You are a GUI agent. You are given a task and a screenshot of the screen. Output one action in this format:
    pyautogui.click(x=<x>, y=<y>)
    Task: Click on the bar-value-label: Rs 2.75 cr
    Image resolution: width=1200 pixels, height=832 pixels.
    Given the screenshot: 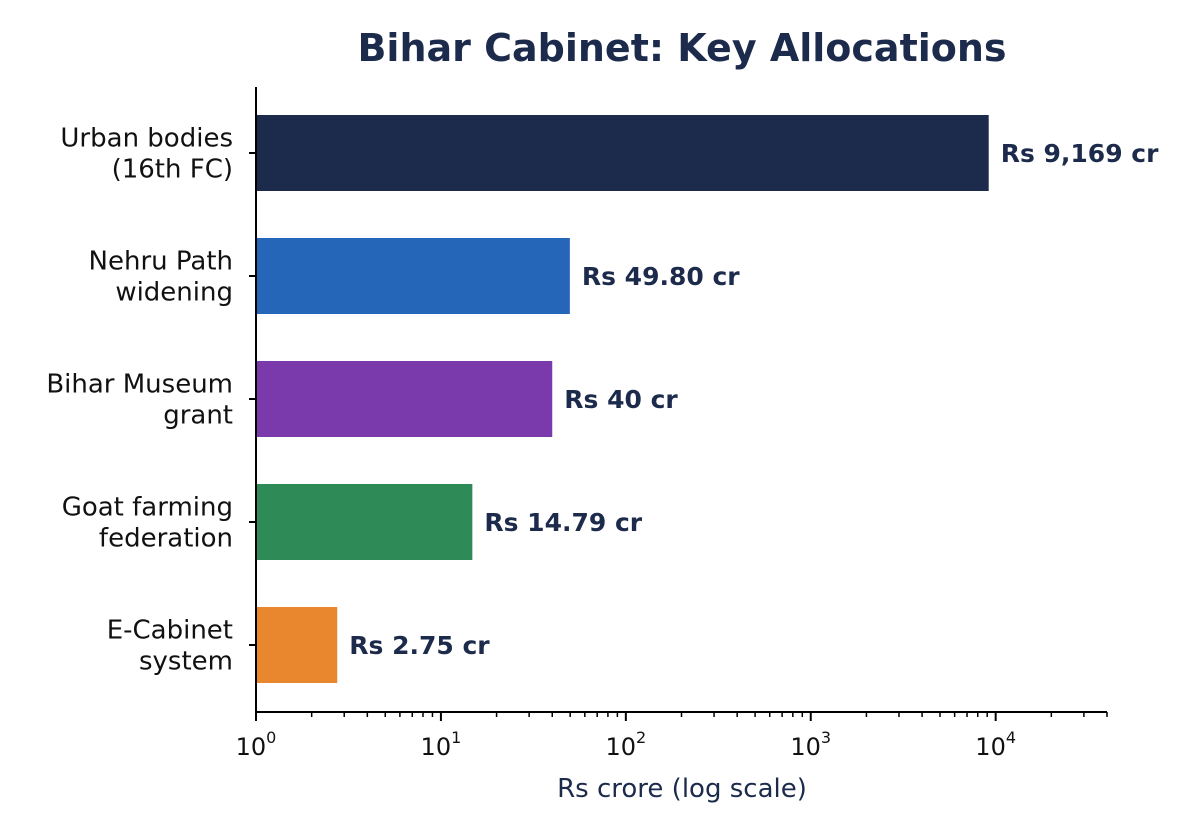 What is the action you would take?
    pyautogui.click(x=419, y=645)
    